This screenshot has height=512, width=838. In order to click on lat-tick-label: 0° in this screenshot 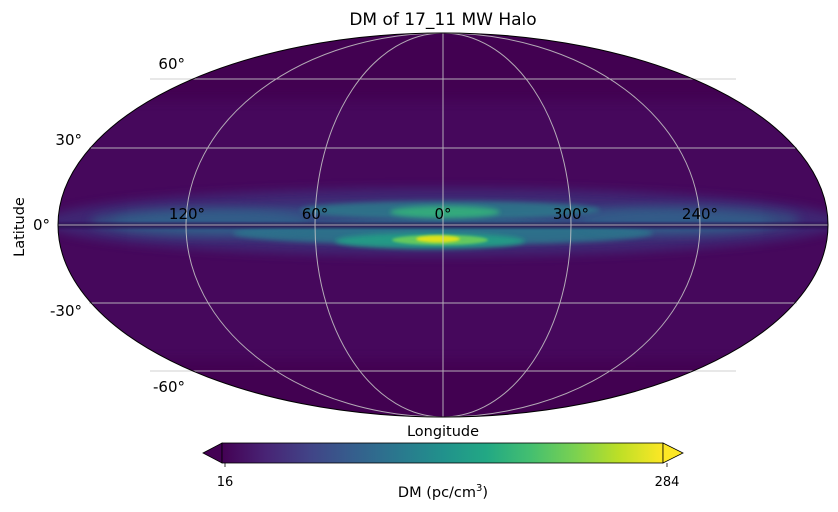, I will do `click(41, 225)`.